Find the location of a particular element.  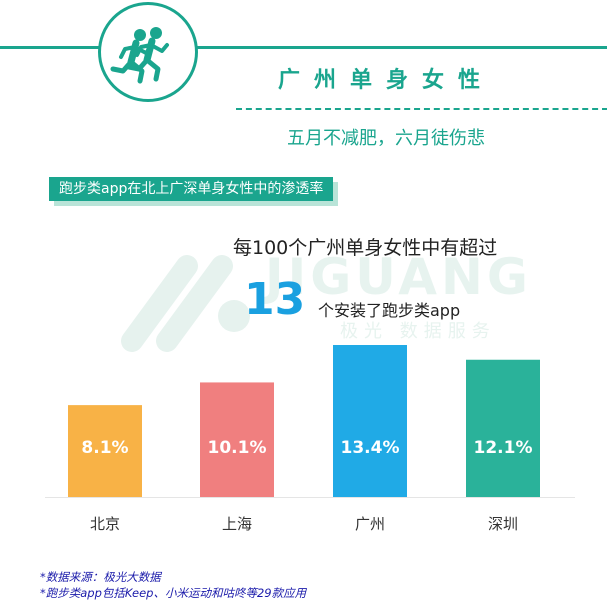

category-label: 广州 is located at coordinates (370, 524).